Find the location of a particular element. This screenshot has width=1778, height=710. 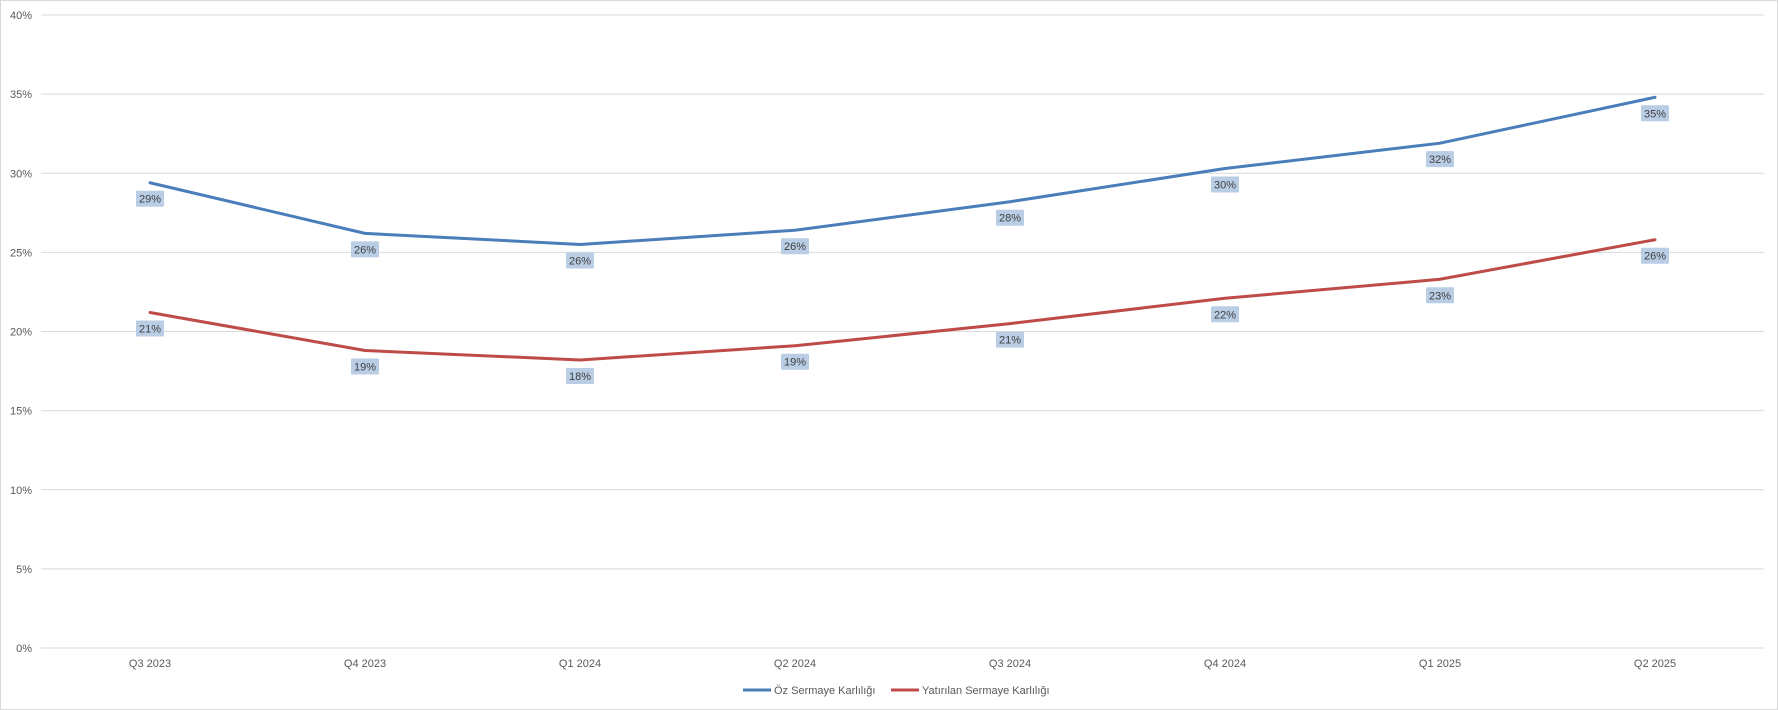

legend-label: Öz Sermaye Karlılığı is located at coordinates (824, 691).